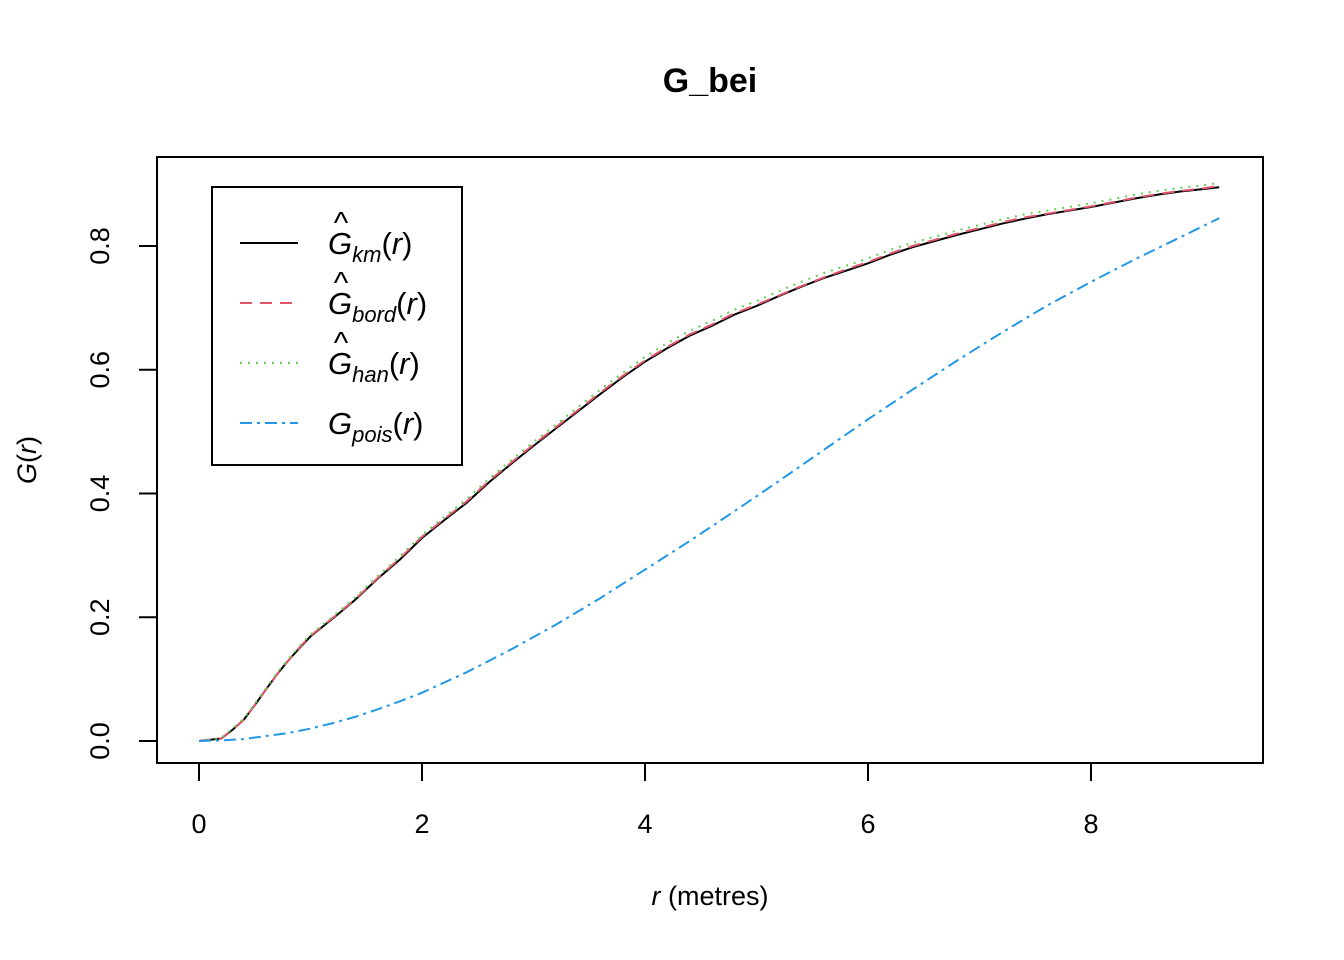 The width and height of the screenshot is (1344, 960). I want to click on y-axis-var: r, so click(27, 449).